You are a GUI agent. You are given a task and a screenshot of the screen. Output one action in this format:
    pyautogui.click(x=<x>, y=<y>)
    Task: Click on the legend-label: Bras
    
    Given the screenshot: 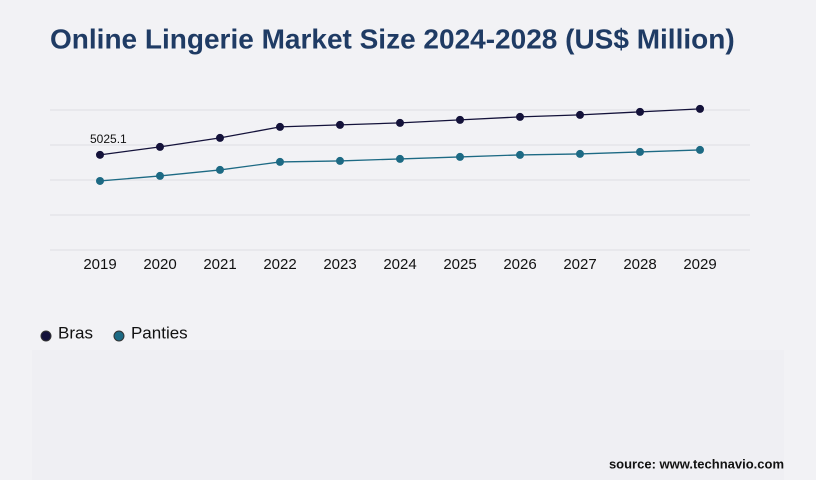 What is the action you would take?
    pyautogui.click(x=75, y=332)
    